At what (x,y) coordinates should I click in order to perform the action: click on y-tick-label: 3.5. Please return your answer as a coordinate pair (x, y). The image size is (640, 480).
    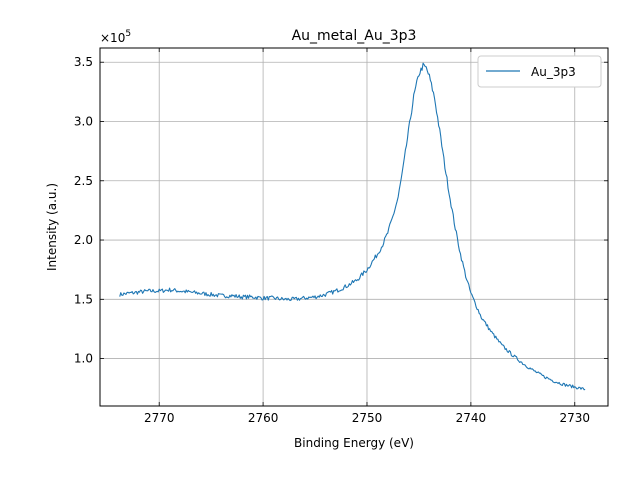
    Looking at the image, I should click on (83, 62).